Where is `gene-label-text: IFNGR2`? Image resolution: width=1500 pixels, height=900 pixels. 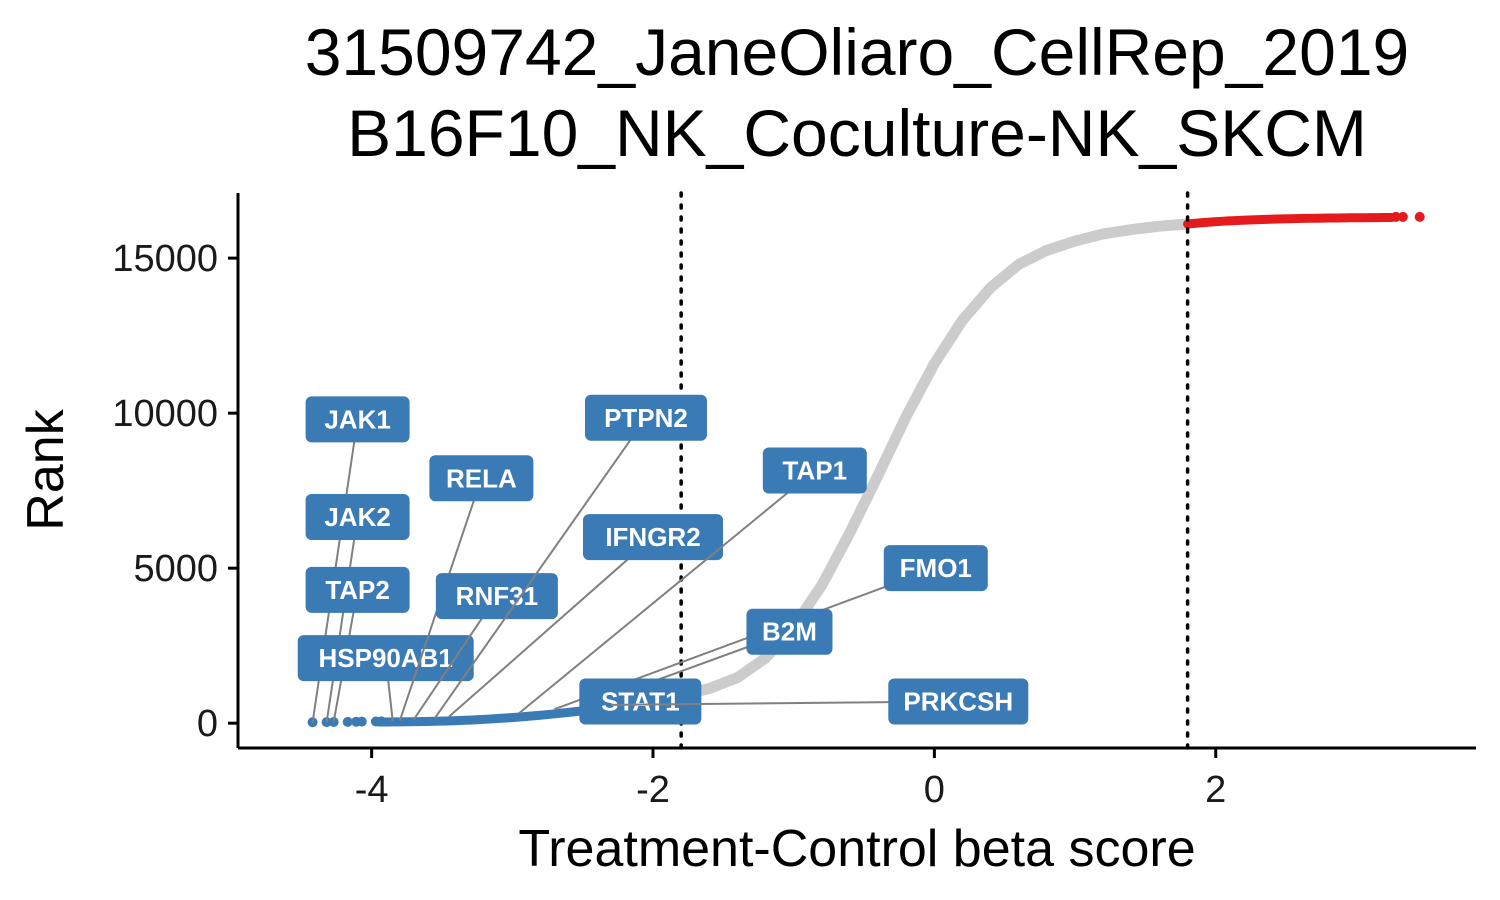
gene-label-text: IFNGR2 is located at coordinates (652, 537).